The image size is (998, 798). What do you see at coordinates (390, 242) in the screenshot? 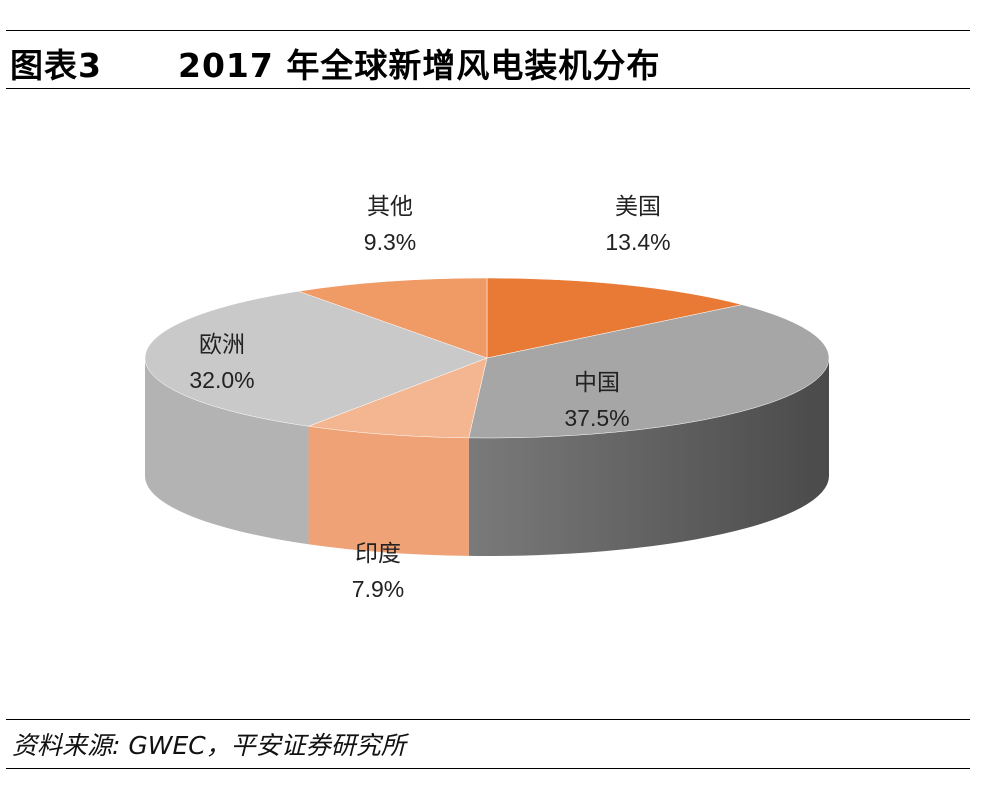
I see `slice-value-other: 9.3%` at bounding box center [390, 242].